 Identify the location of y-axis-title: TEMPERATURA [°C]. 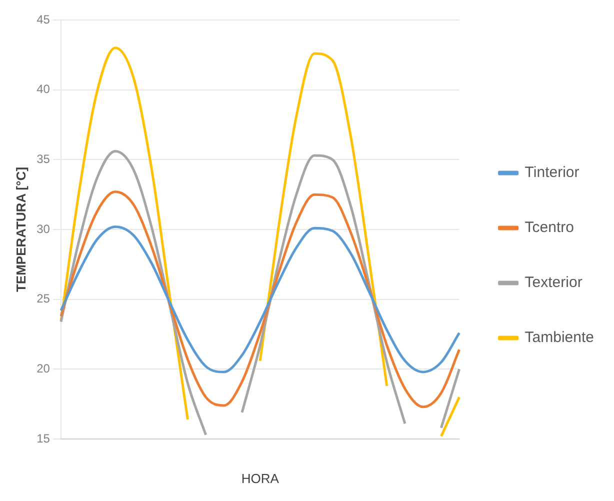
(20, 229).